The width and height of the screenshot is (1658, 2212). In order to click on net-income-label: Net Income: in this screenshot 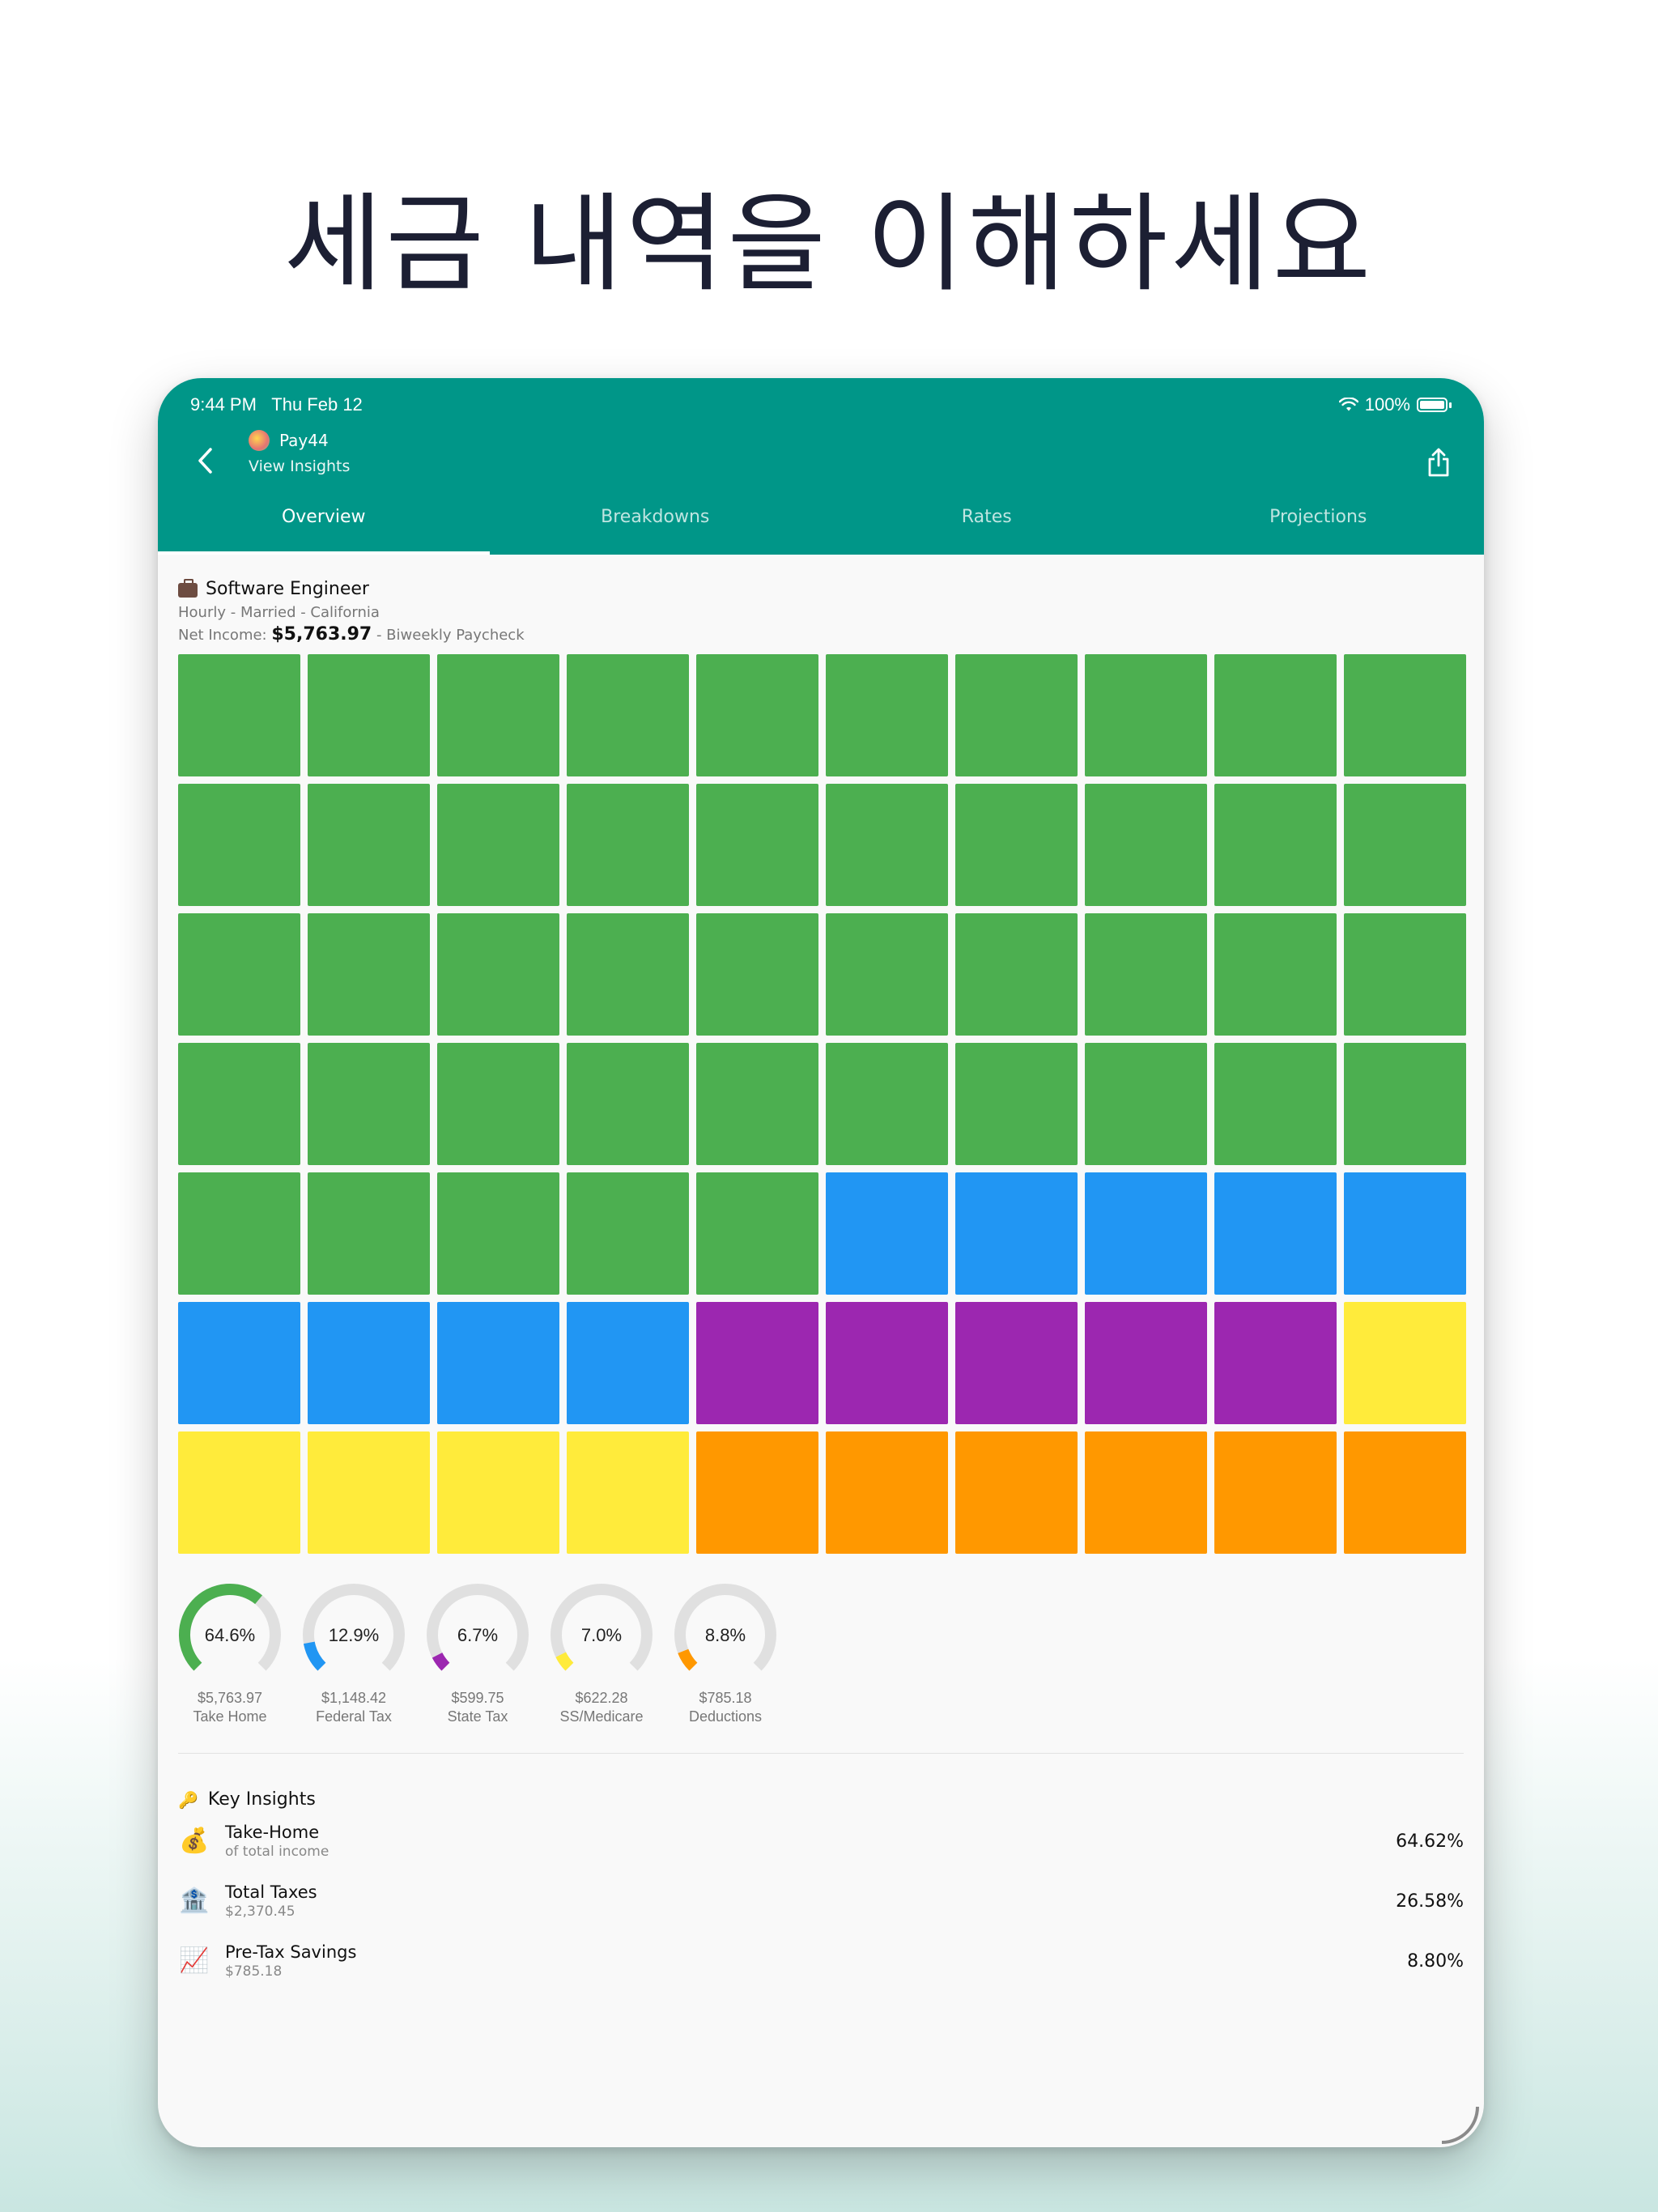, I will do `click(222, 636)`.